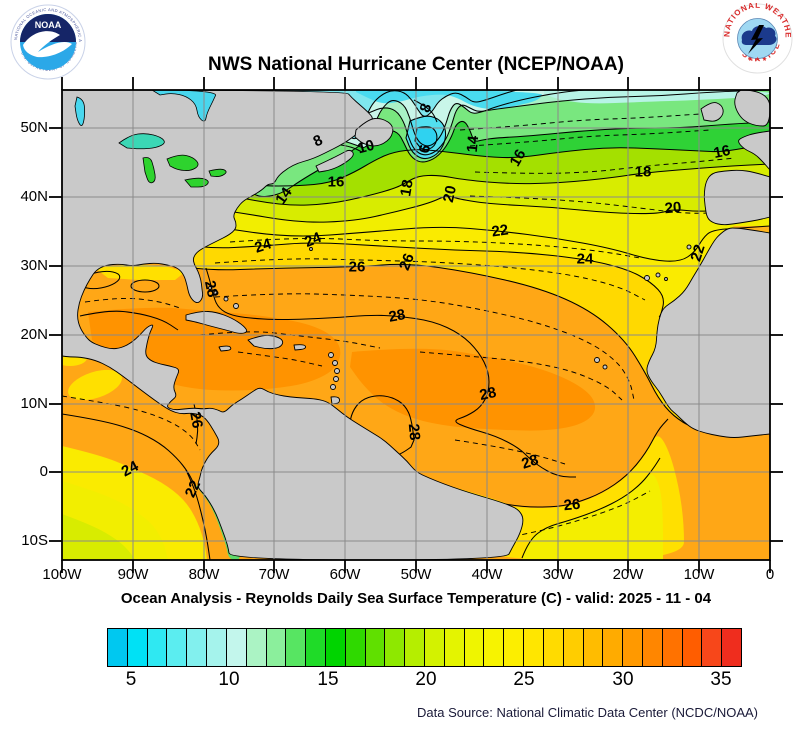 This screenshot has height=737, width=800. I want to click on nws-logo: NATIONAL WEATHER SERVICE ★ ★ ★, so click(757, 38).